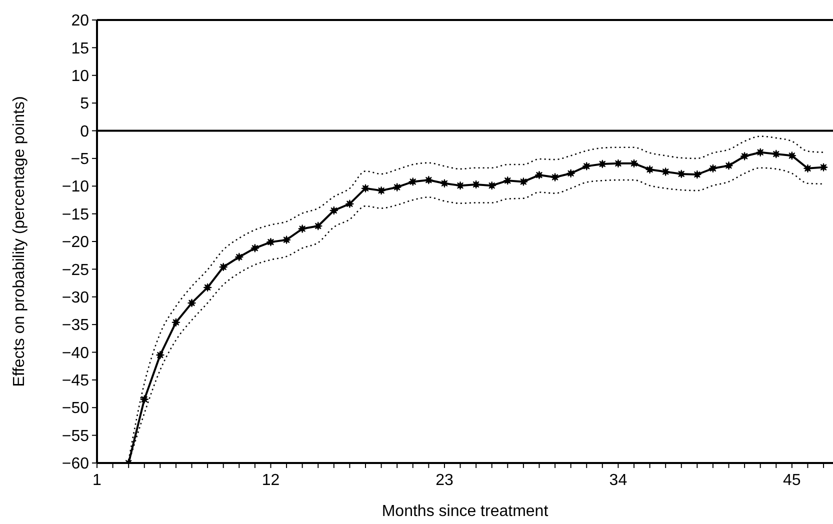 The width and height of the screenshot is (833, 524). What do you see at coordinates (76, 215) in the screenshot?
I see `y-tick-label: −15` at bounding box center [76, 215].